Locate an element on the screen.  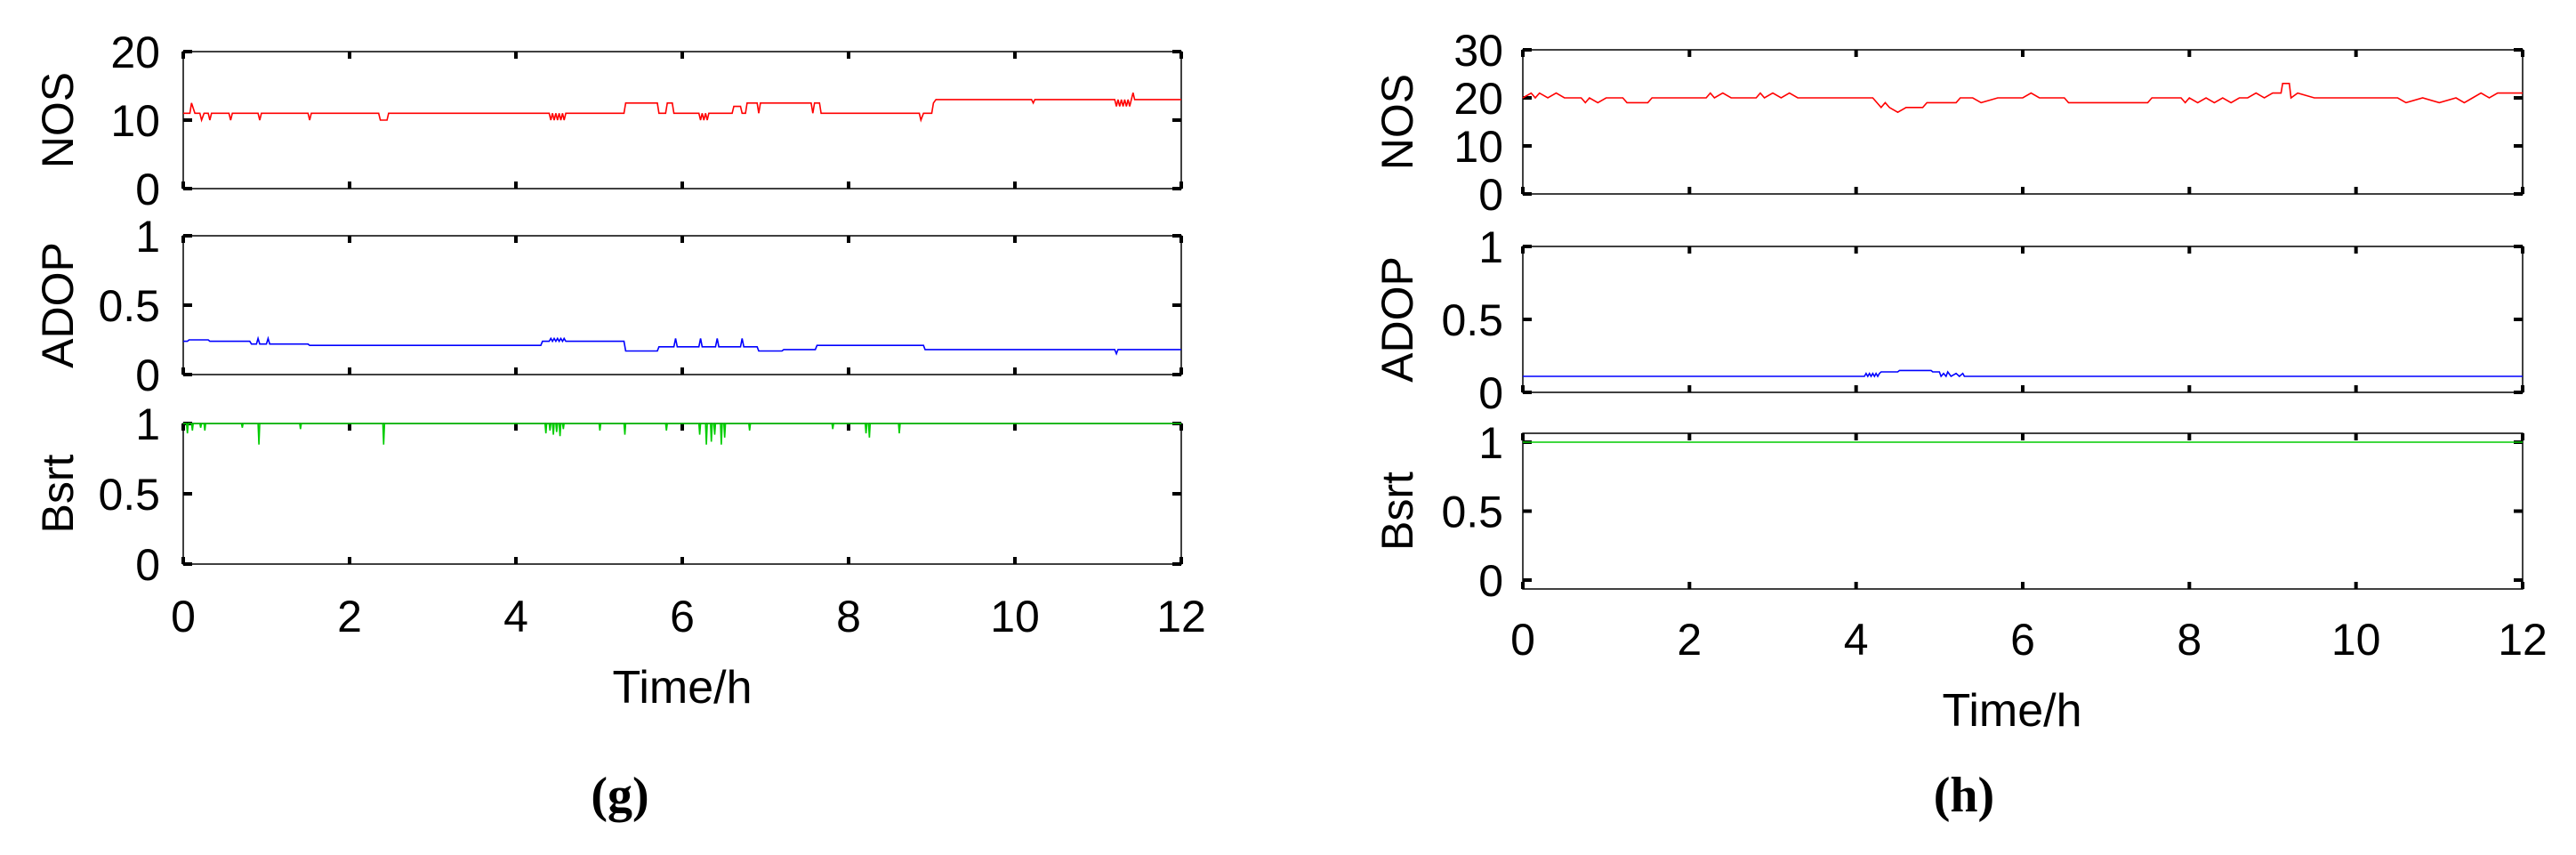
y-axis-label-g-adop: ADOP is located at coordinates (58, 305).